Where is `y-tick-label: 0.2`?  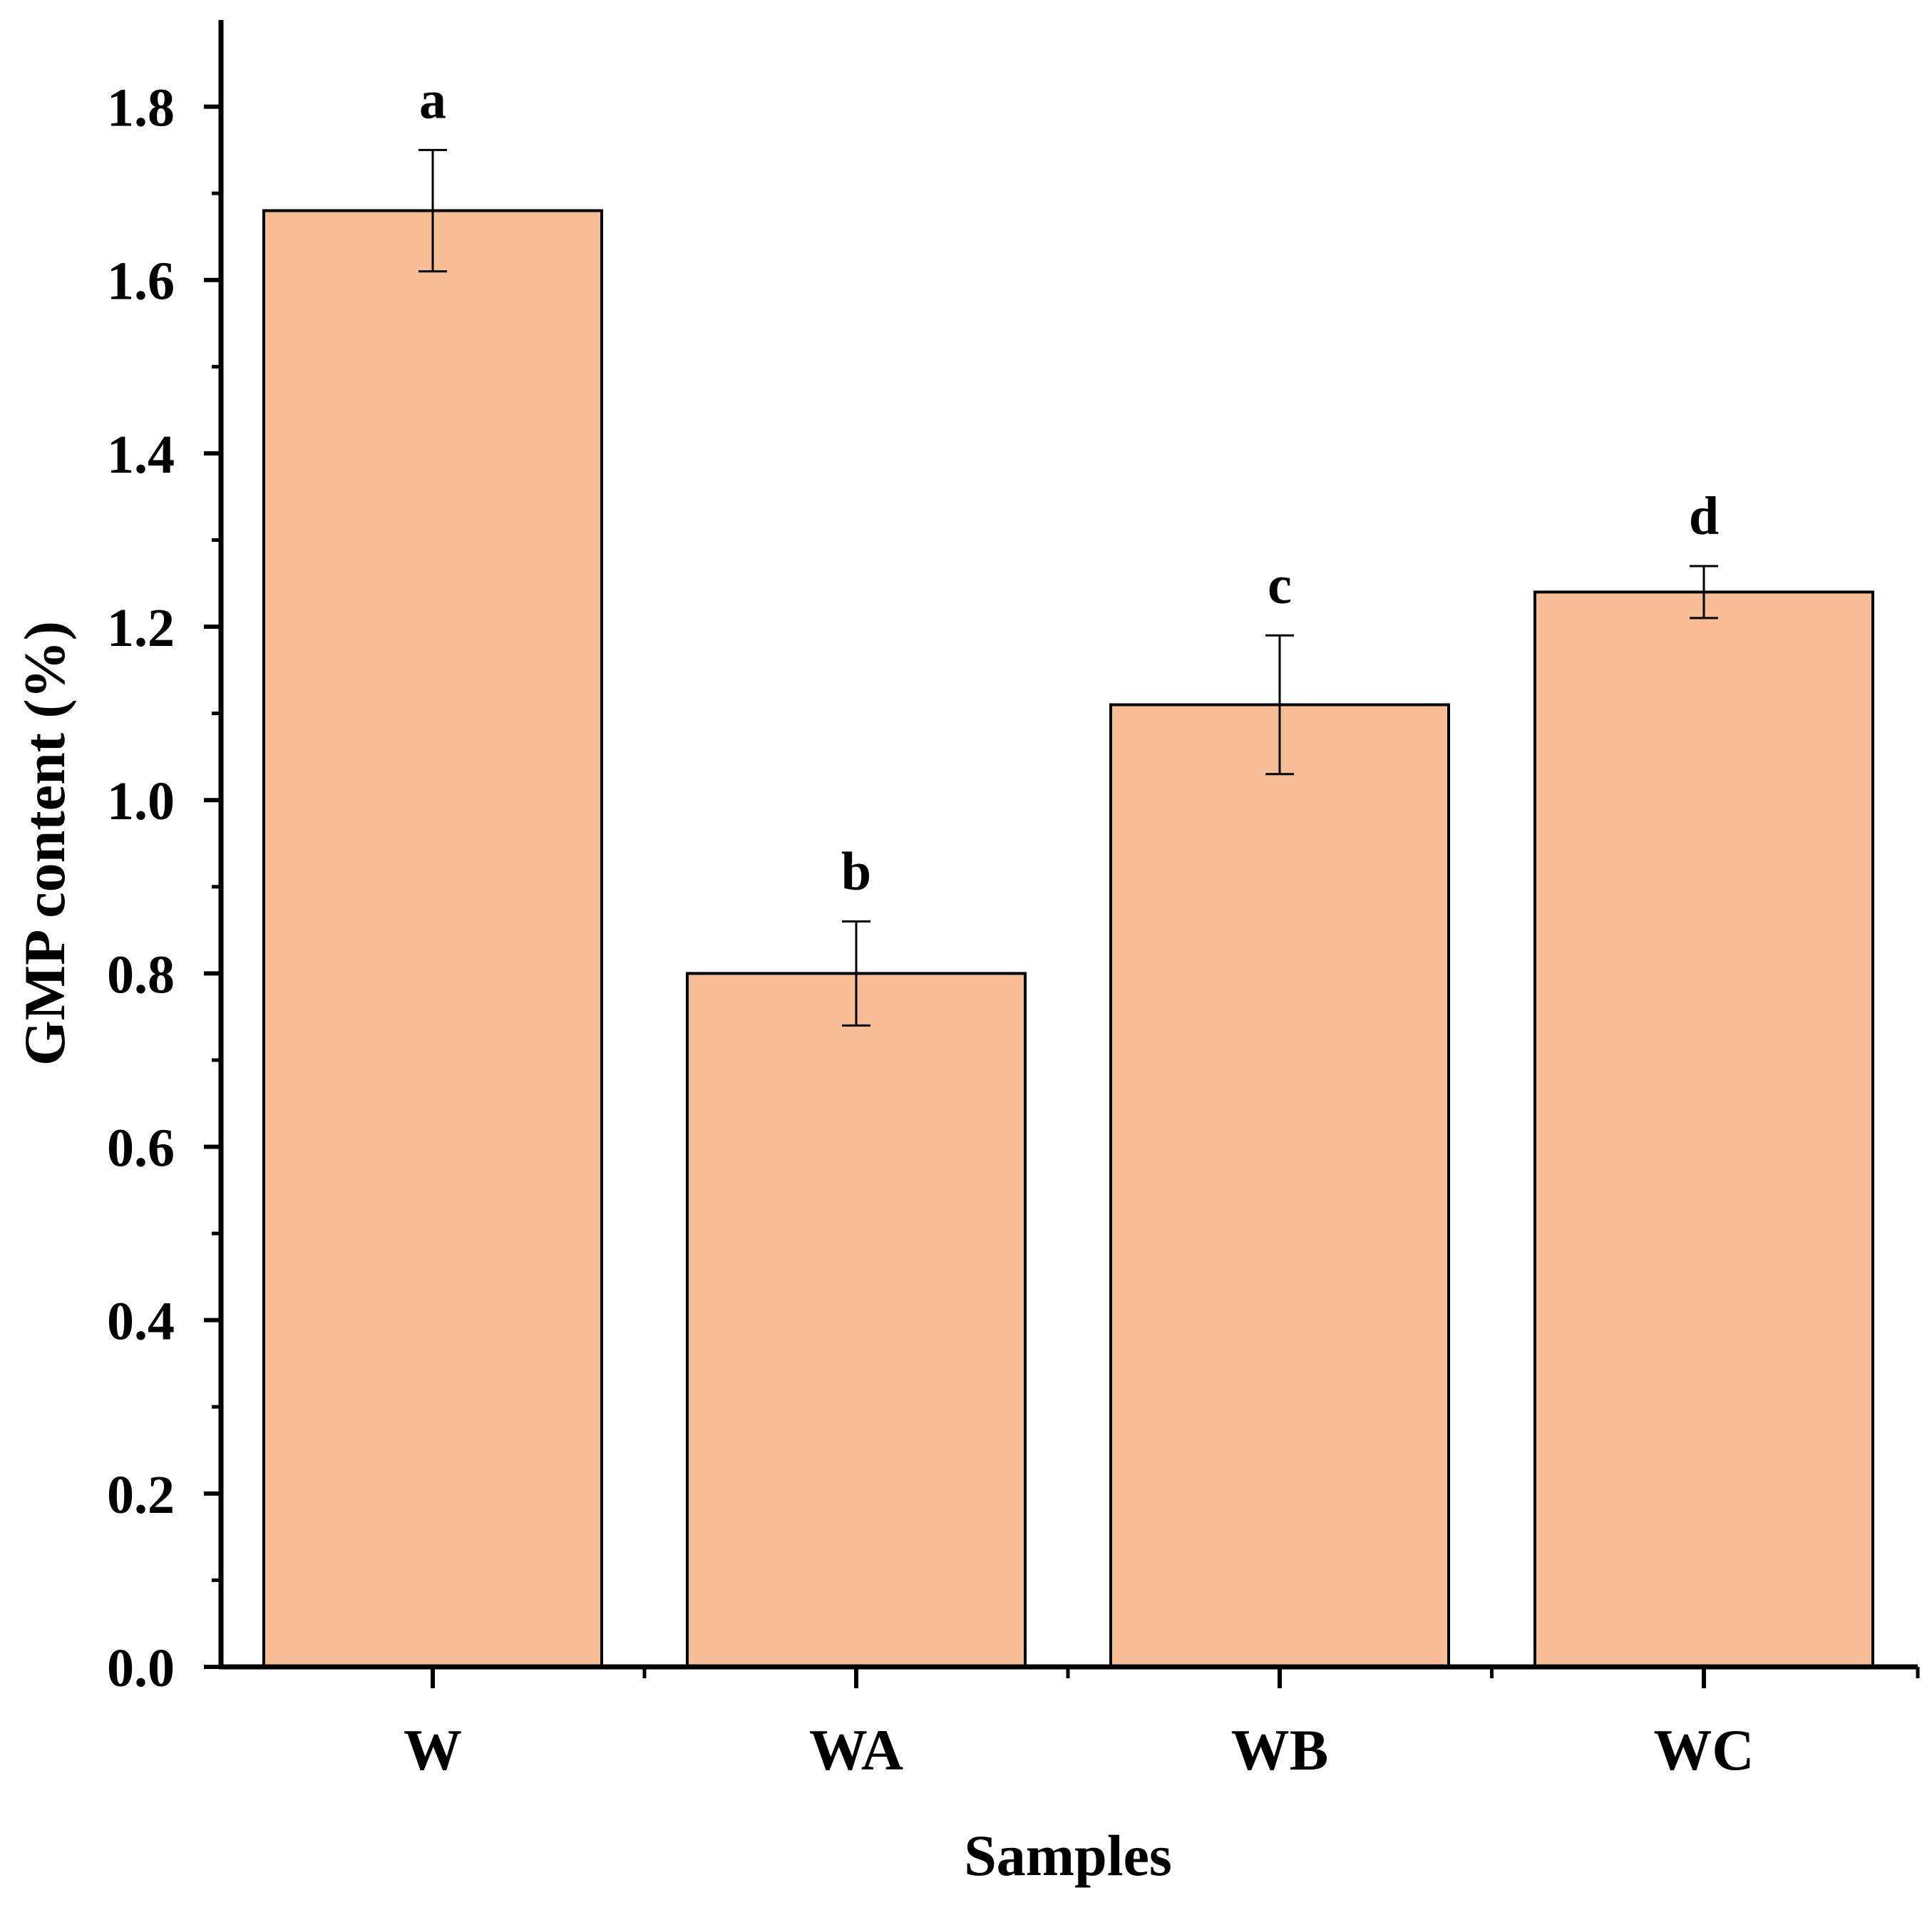 y-tick-label: 0.2 is located at coordinates (141, 1495).